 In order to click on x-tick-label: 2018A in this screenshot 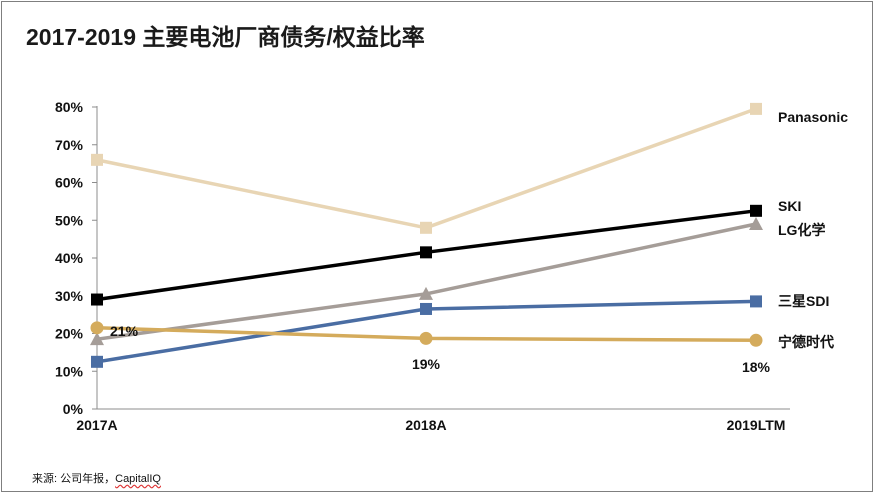, I will do `click(425, 425)`.